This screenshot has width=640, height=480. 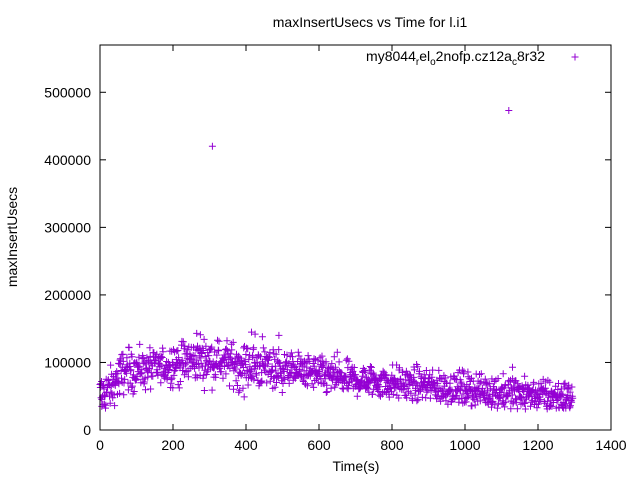 I want to click on chart-title: maxInsertUsecs vs Time for l.i1, so click(x=370, y=22).